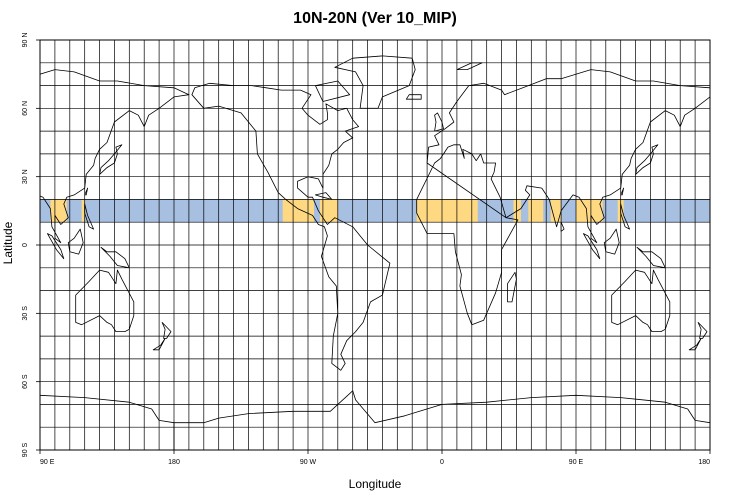 The width and height of the screenshot is (750, 500). Describe the element at coordinates (25, 313) in the screenshot. I see `y-tick-label: 30 S` at that location.